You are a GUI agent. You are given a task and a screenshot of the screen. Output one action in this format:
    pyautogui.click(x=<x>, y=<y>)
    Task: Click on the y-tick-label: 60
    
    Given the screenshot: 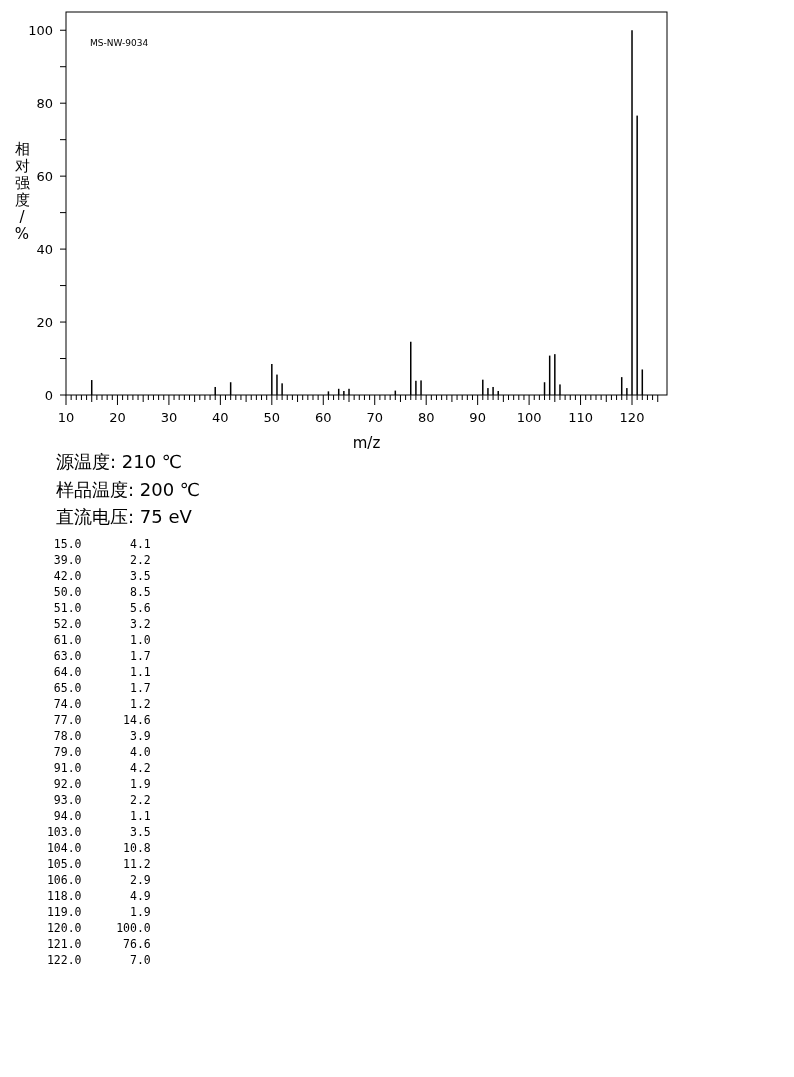 What is the action you would take?
    pyautogui.click(x=44, y=177)
    